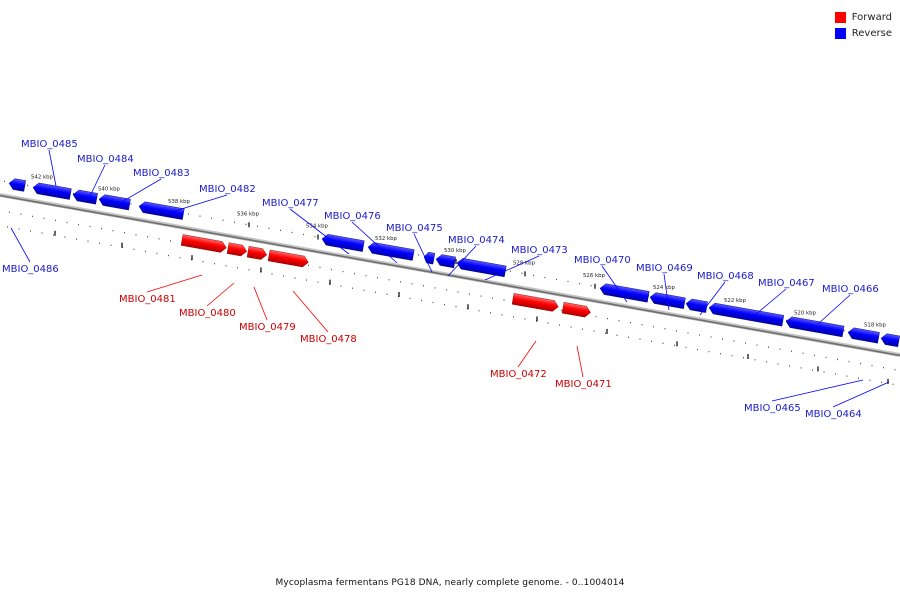 The image size is (900, 600). I want to click on gene-label: MBIO_0477, so click(290, 203).